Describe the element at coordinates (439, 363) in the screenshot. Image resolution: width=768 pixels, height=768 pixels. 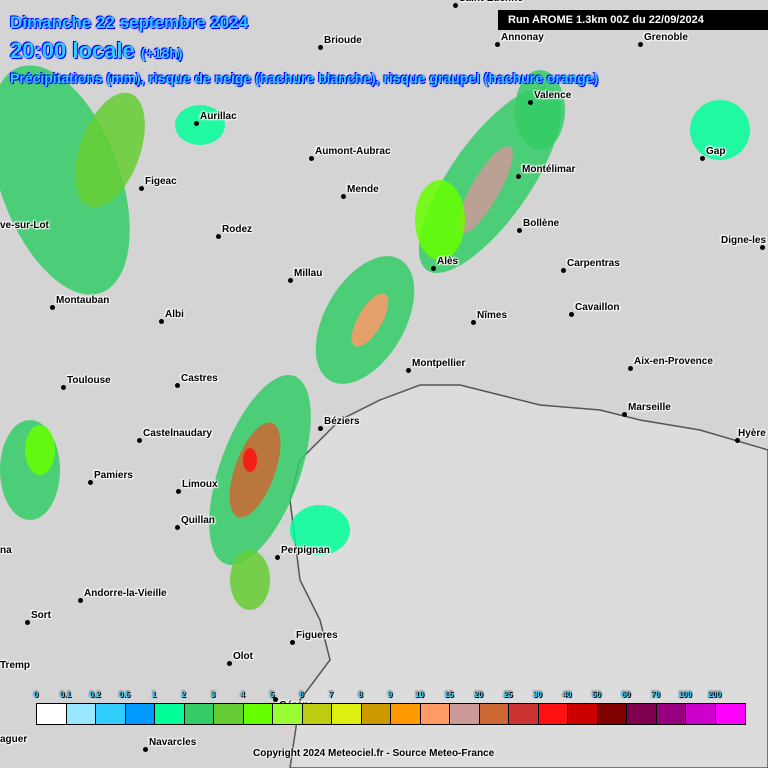
I see `city-label: Montpellier` at that location.